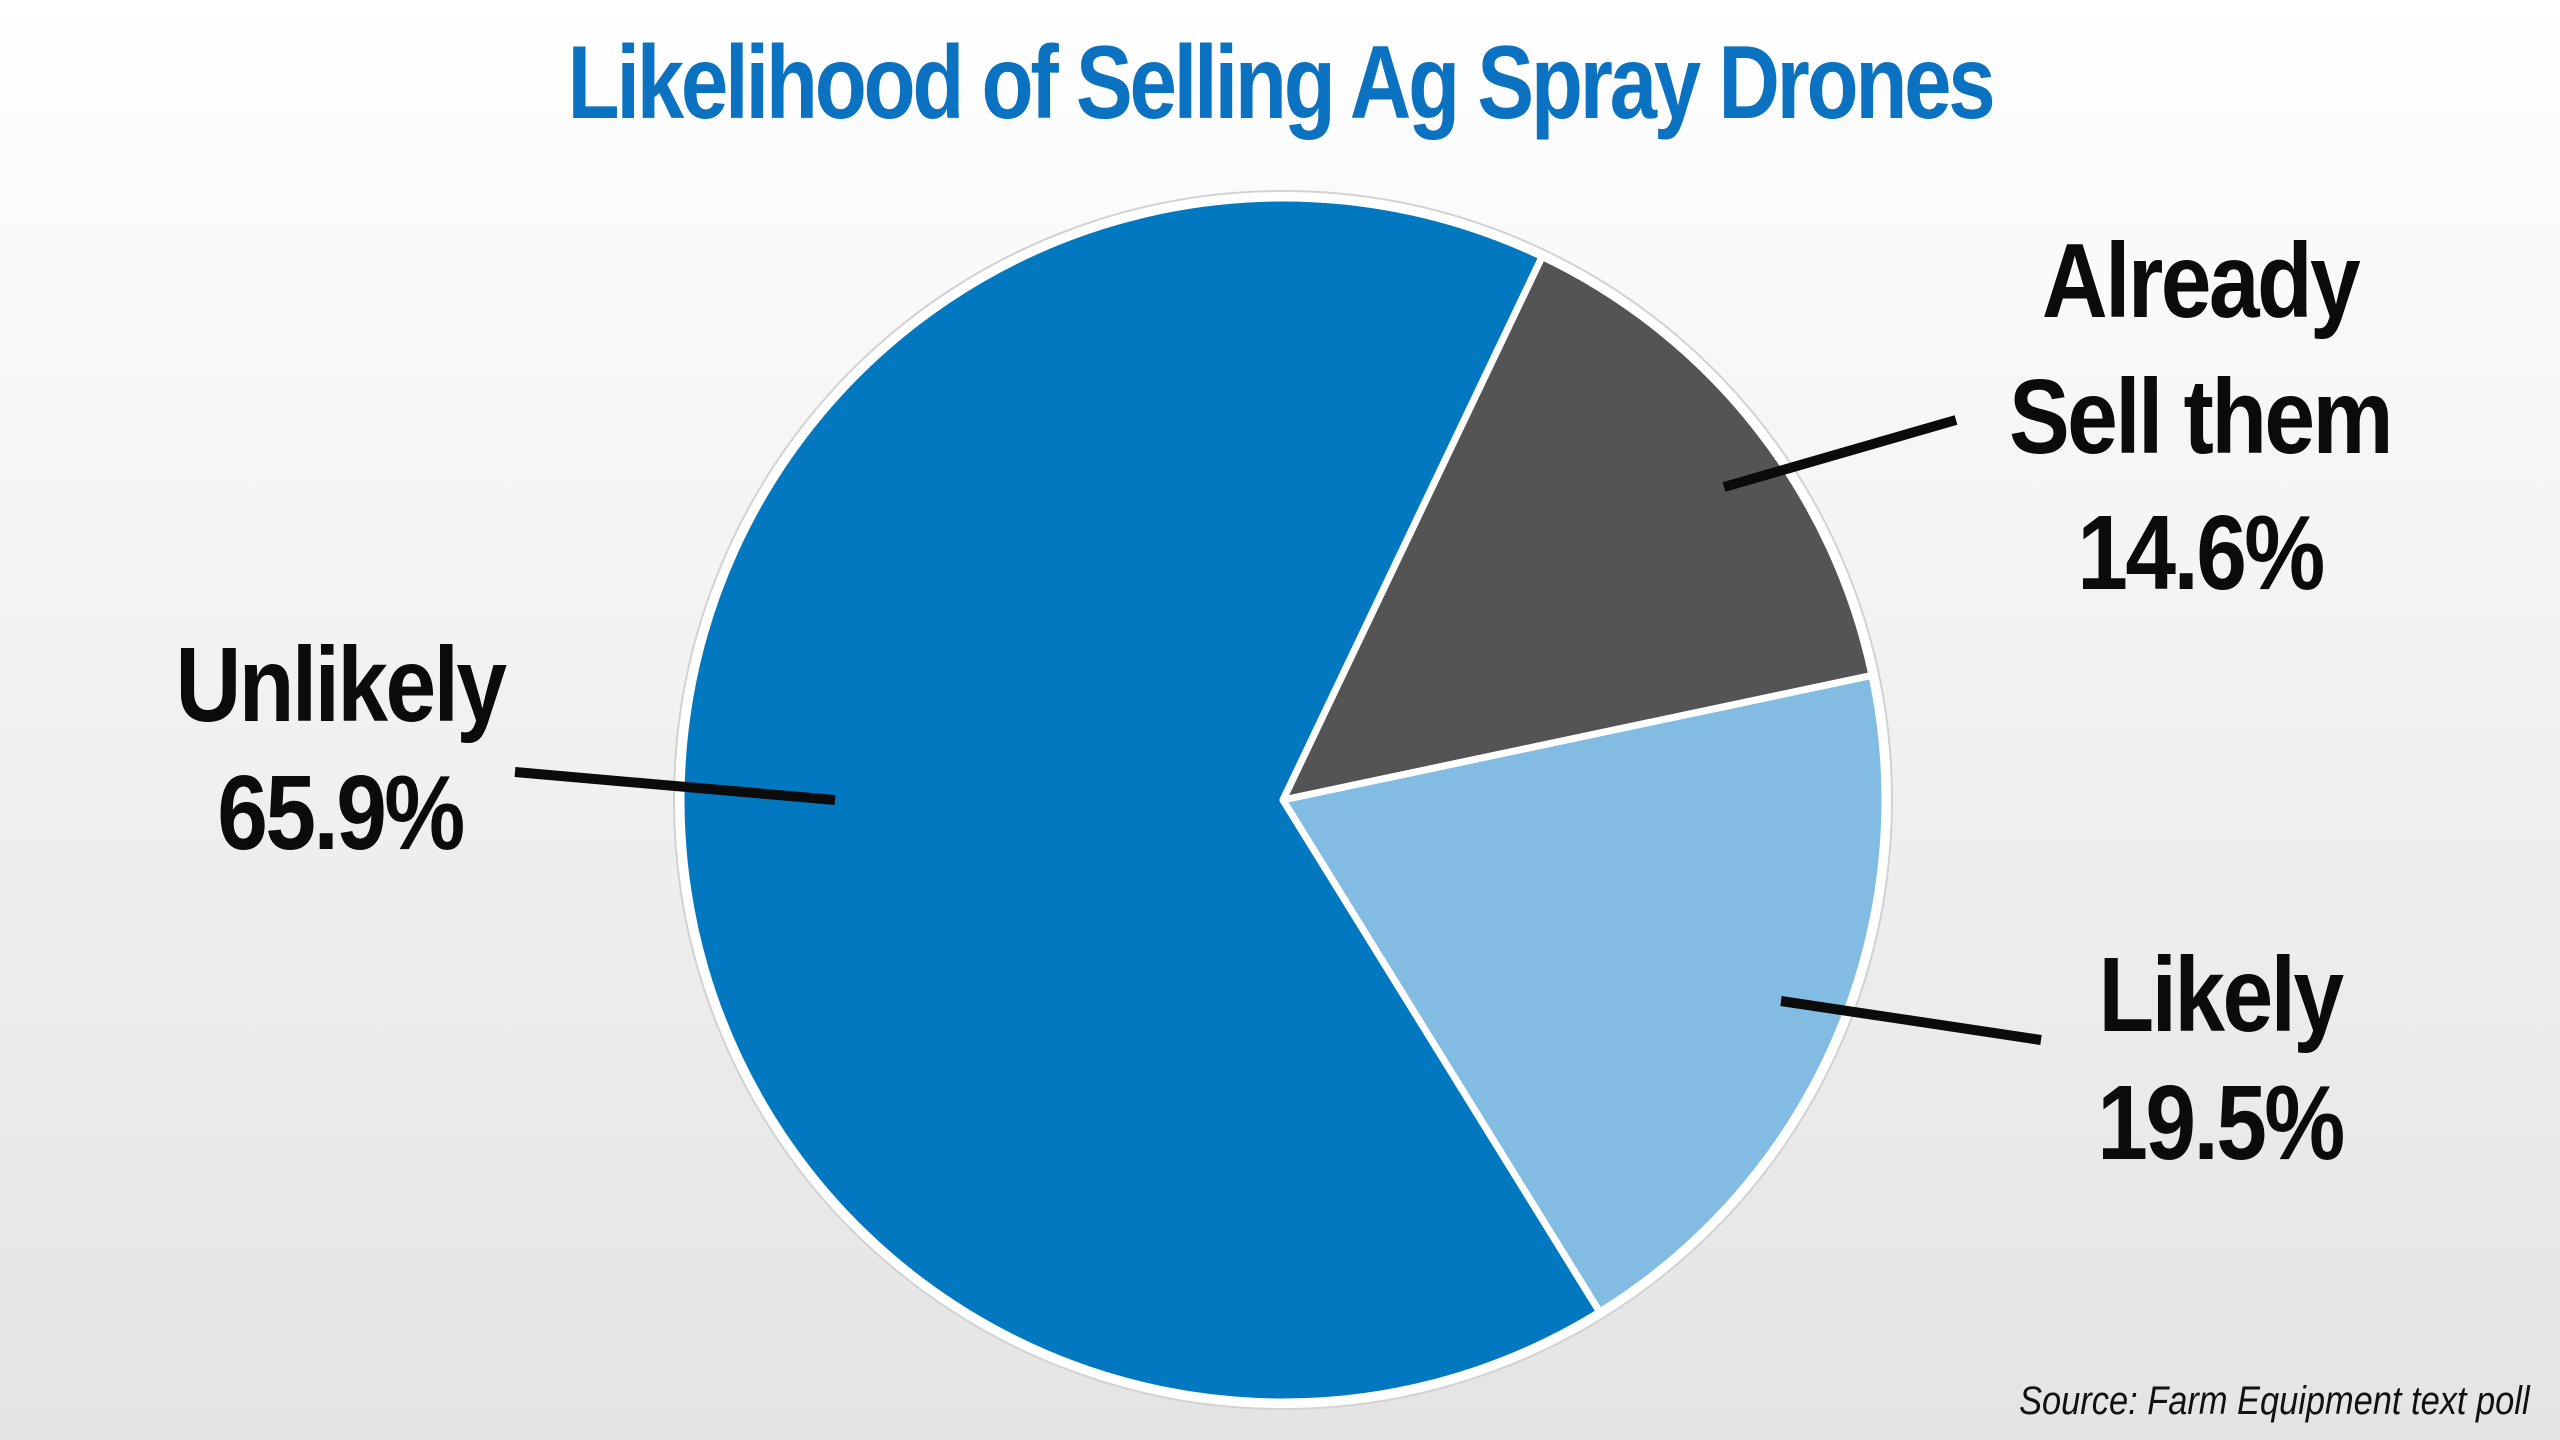  I want to click on leader-line-already-sell, so click(1840, 453).